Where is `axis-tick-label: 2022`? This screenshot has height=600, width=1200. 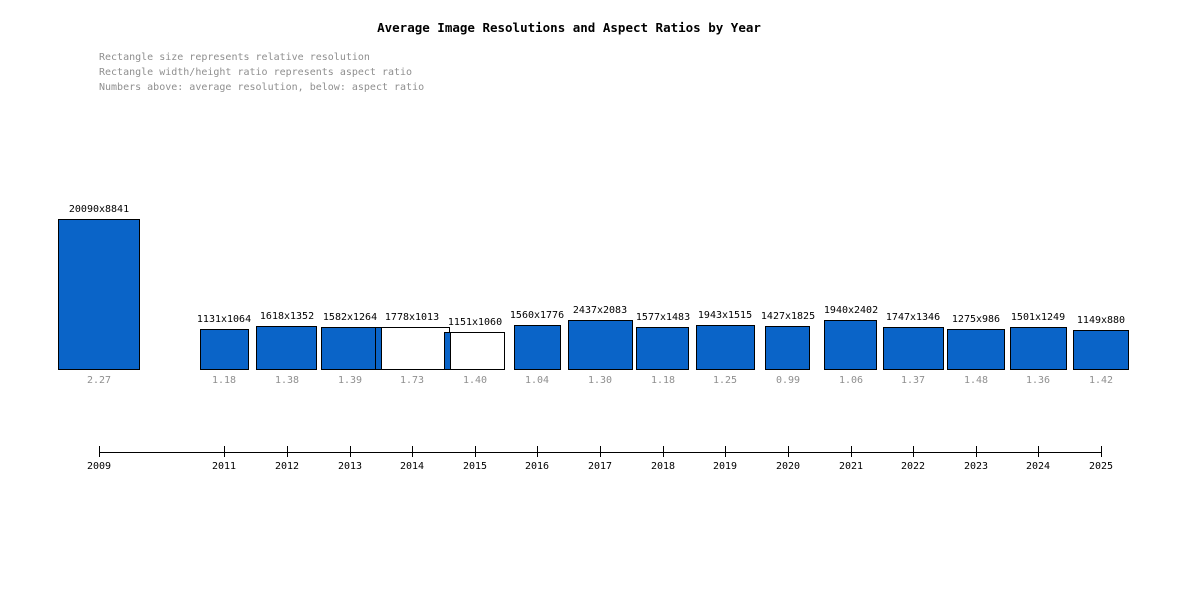 axis-tick-label: 2022 is located at coordinates (913, 466).